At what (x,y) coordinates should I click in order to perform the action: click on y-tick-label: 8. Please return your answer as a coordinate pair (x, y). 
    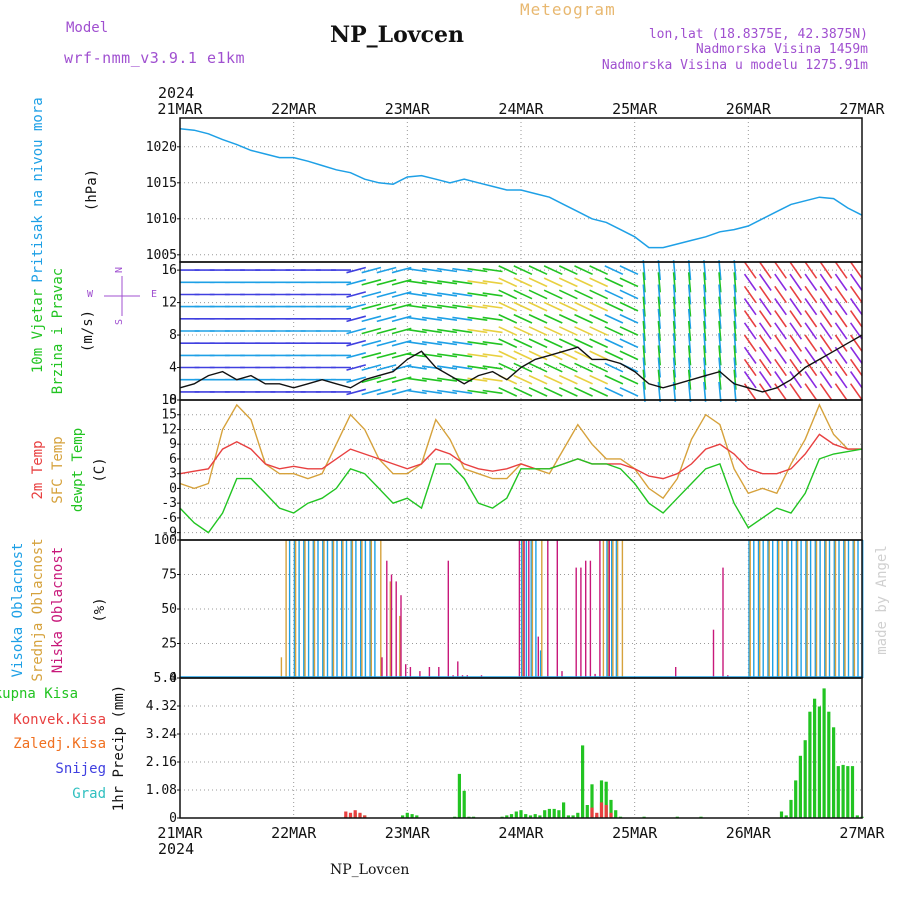
    Looking at the image, I should click on (173, 335).